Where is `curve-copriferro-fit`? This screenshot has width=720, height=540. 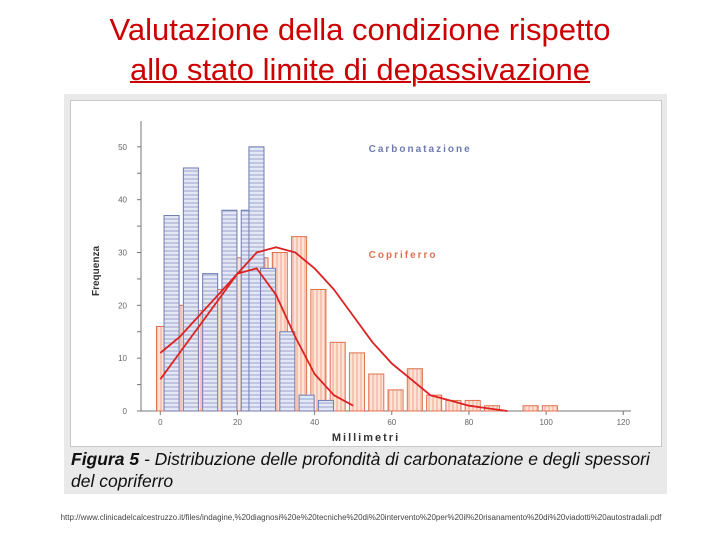 curve-copriferro-fit is located at coordinates (333, 329).